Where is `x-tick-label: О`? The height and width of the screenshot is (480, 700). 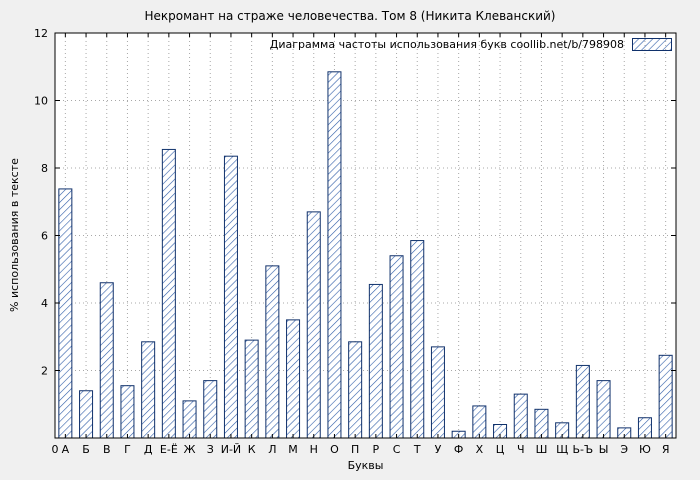 x-tick-label: О is located at coordinates (334, 449).